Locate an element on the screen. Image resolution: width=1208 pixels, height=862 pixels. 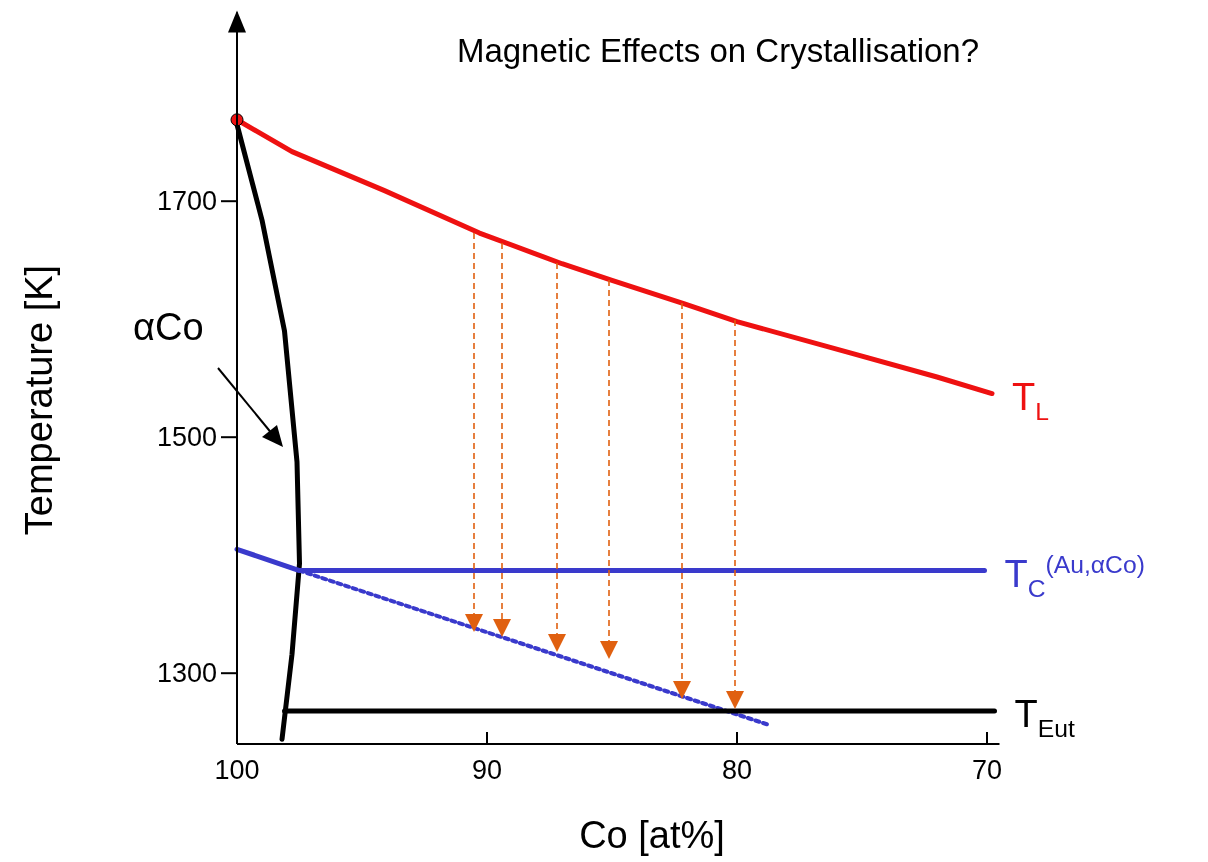
text: Magnetic Effects on Crystallisation? is located at coordinates (718, 50).